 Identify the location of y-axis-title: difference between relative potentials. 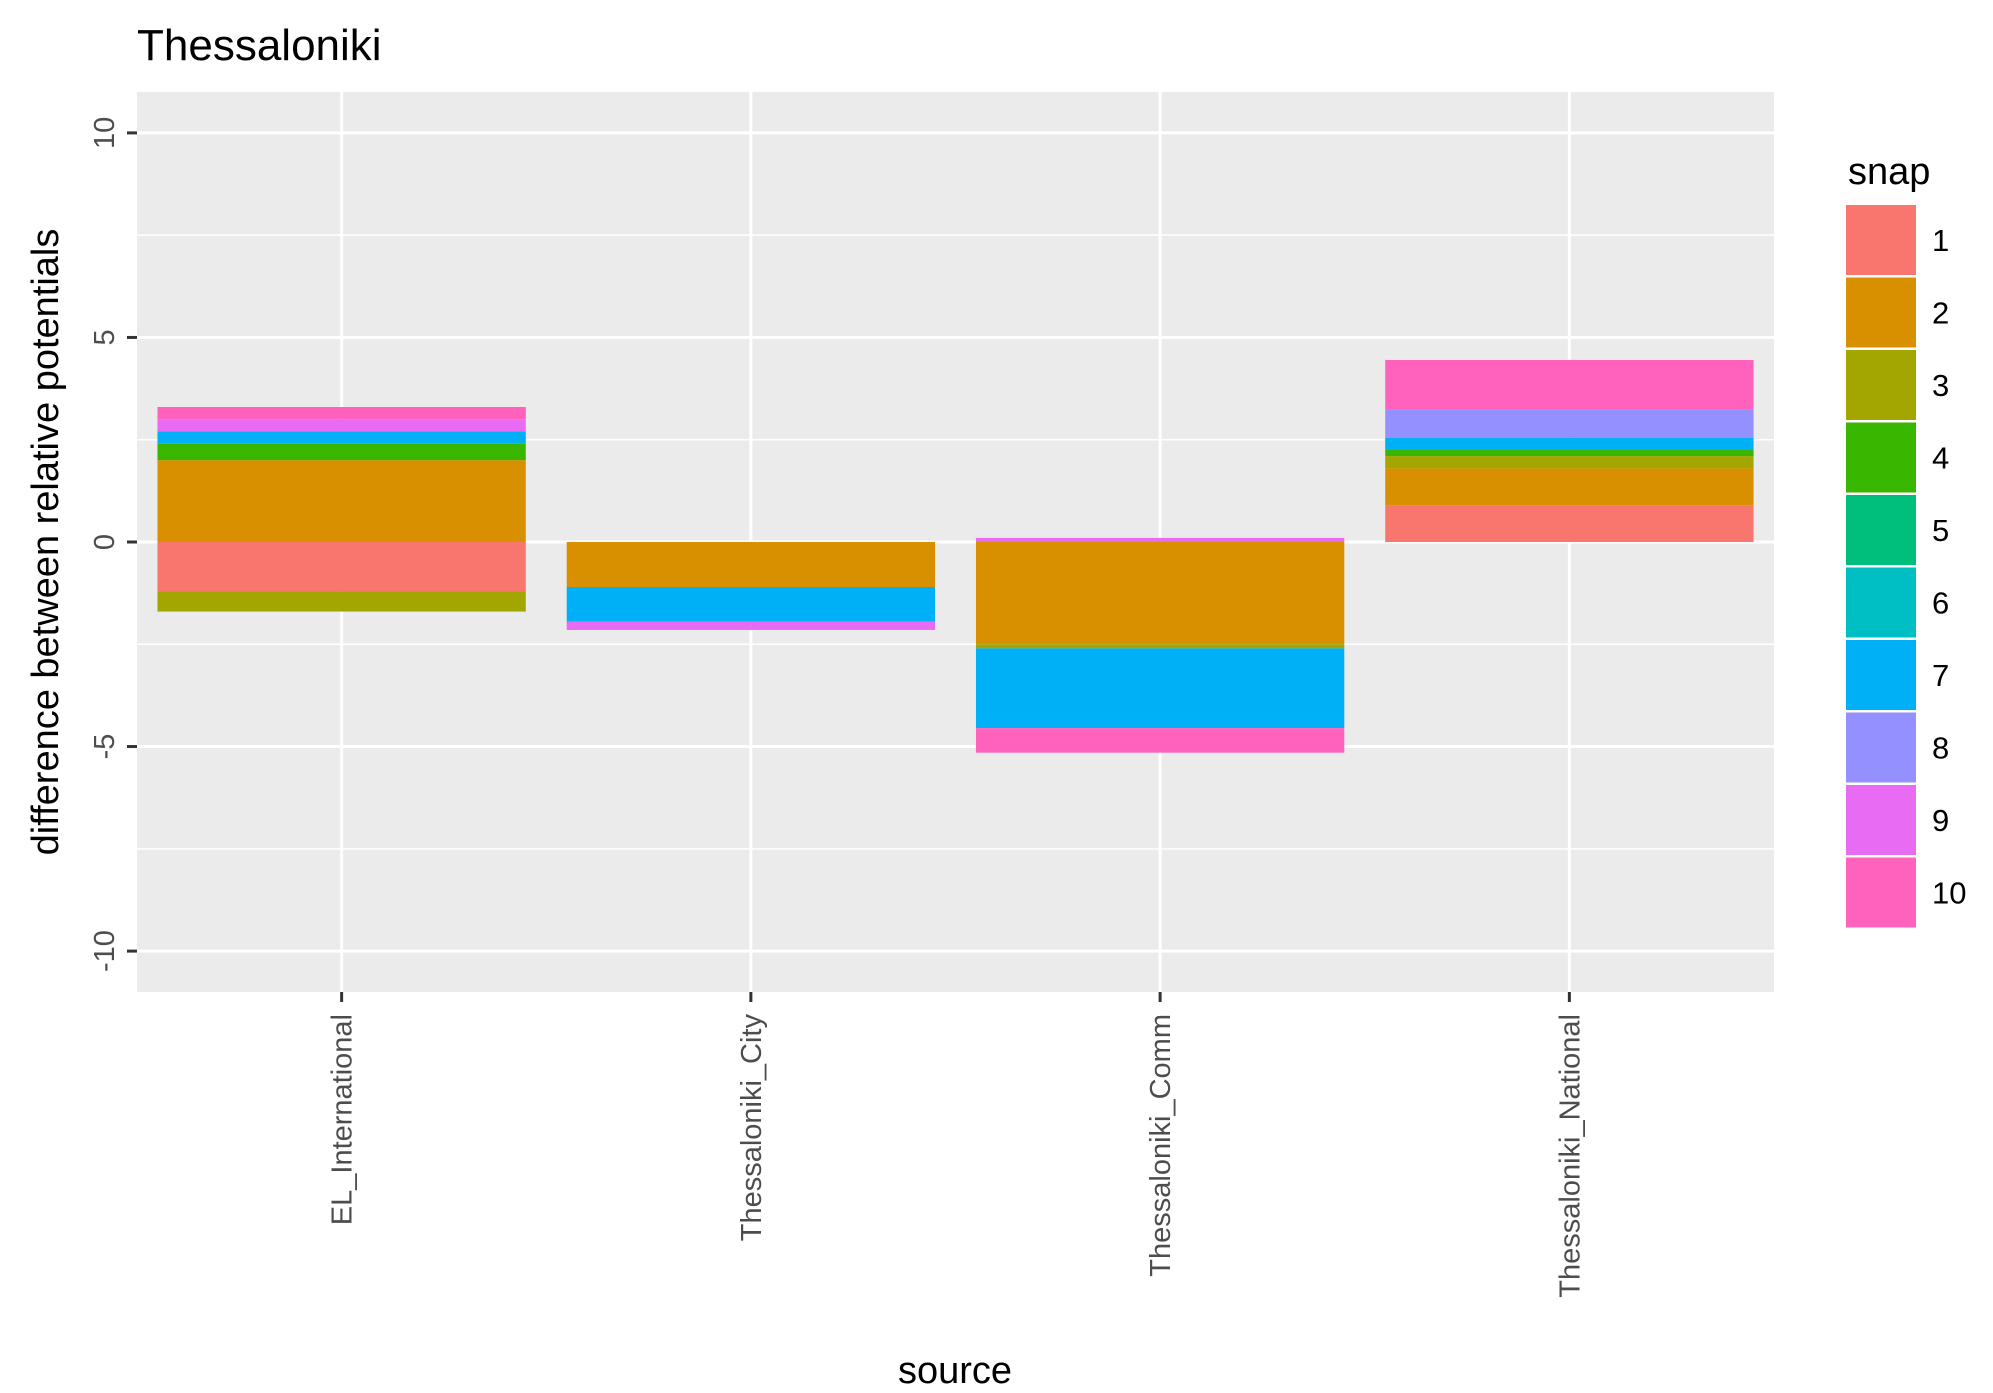
(46, 542).